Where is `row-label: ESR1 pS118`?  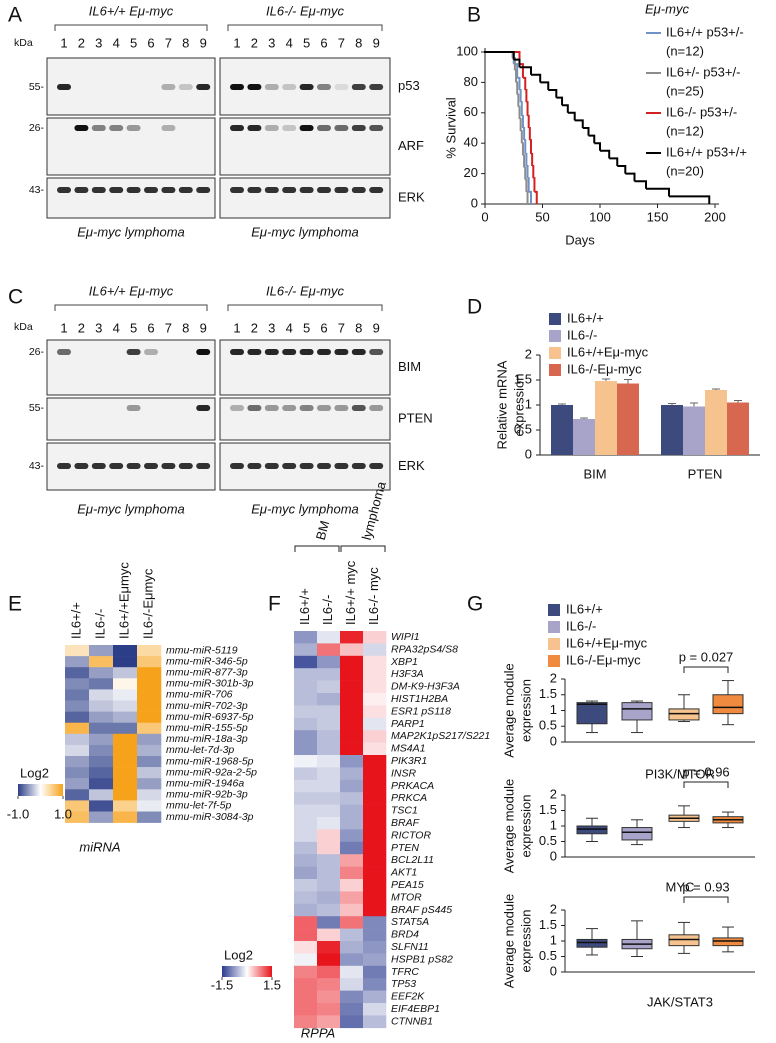
row-label: ESR1 pS118 is located at coordinates (421, 711).